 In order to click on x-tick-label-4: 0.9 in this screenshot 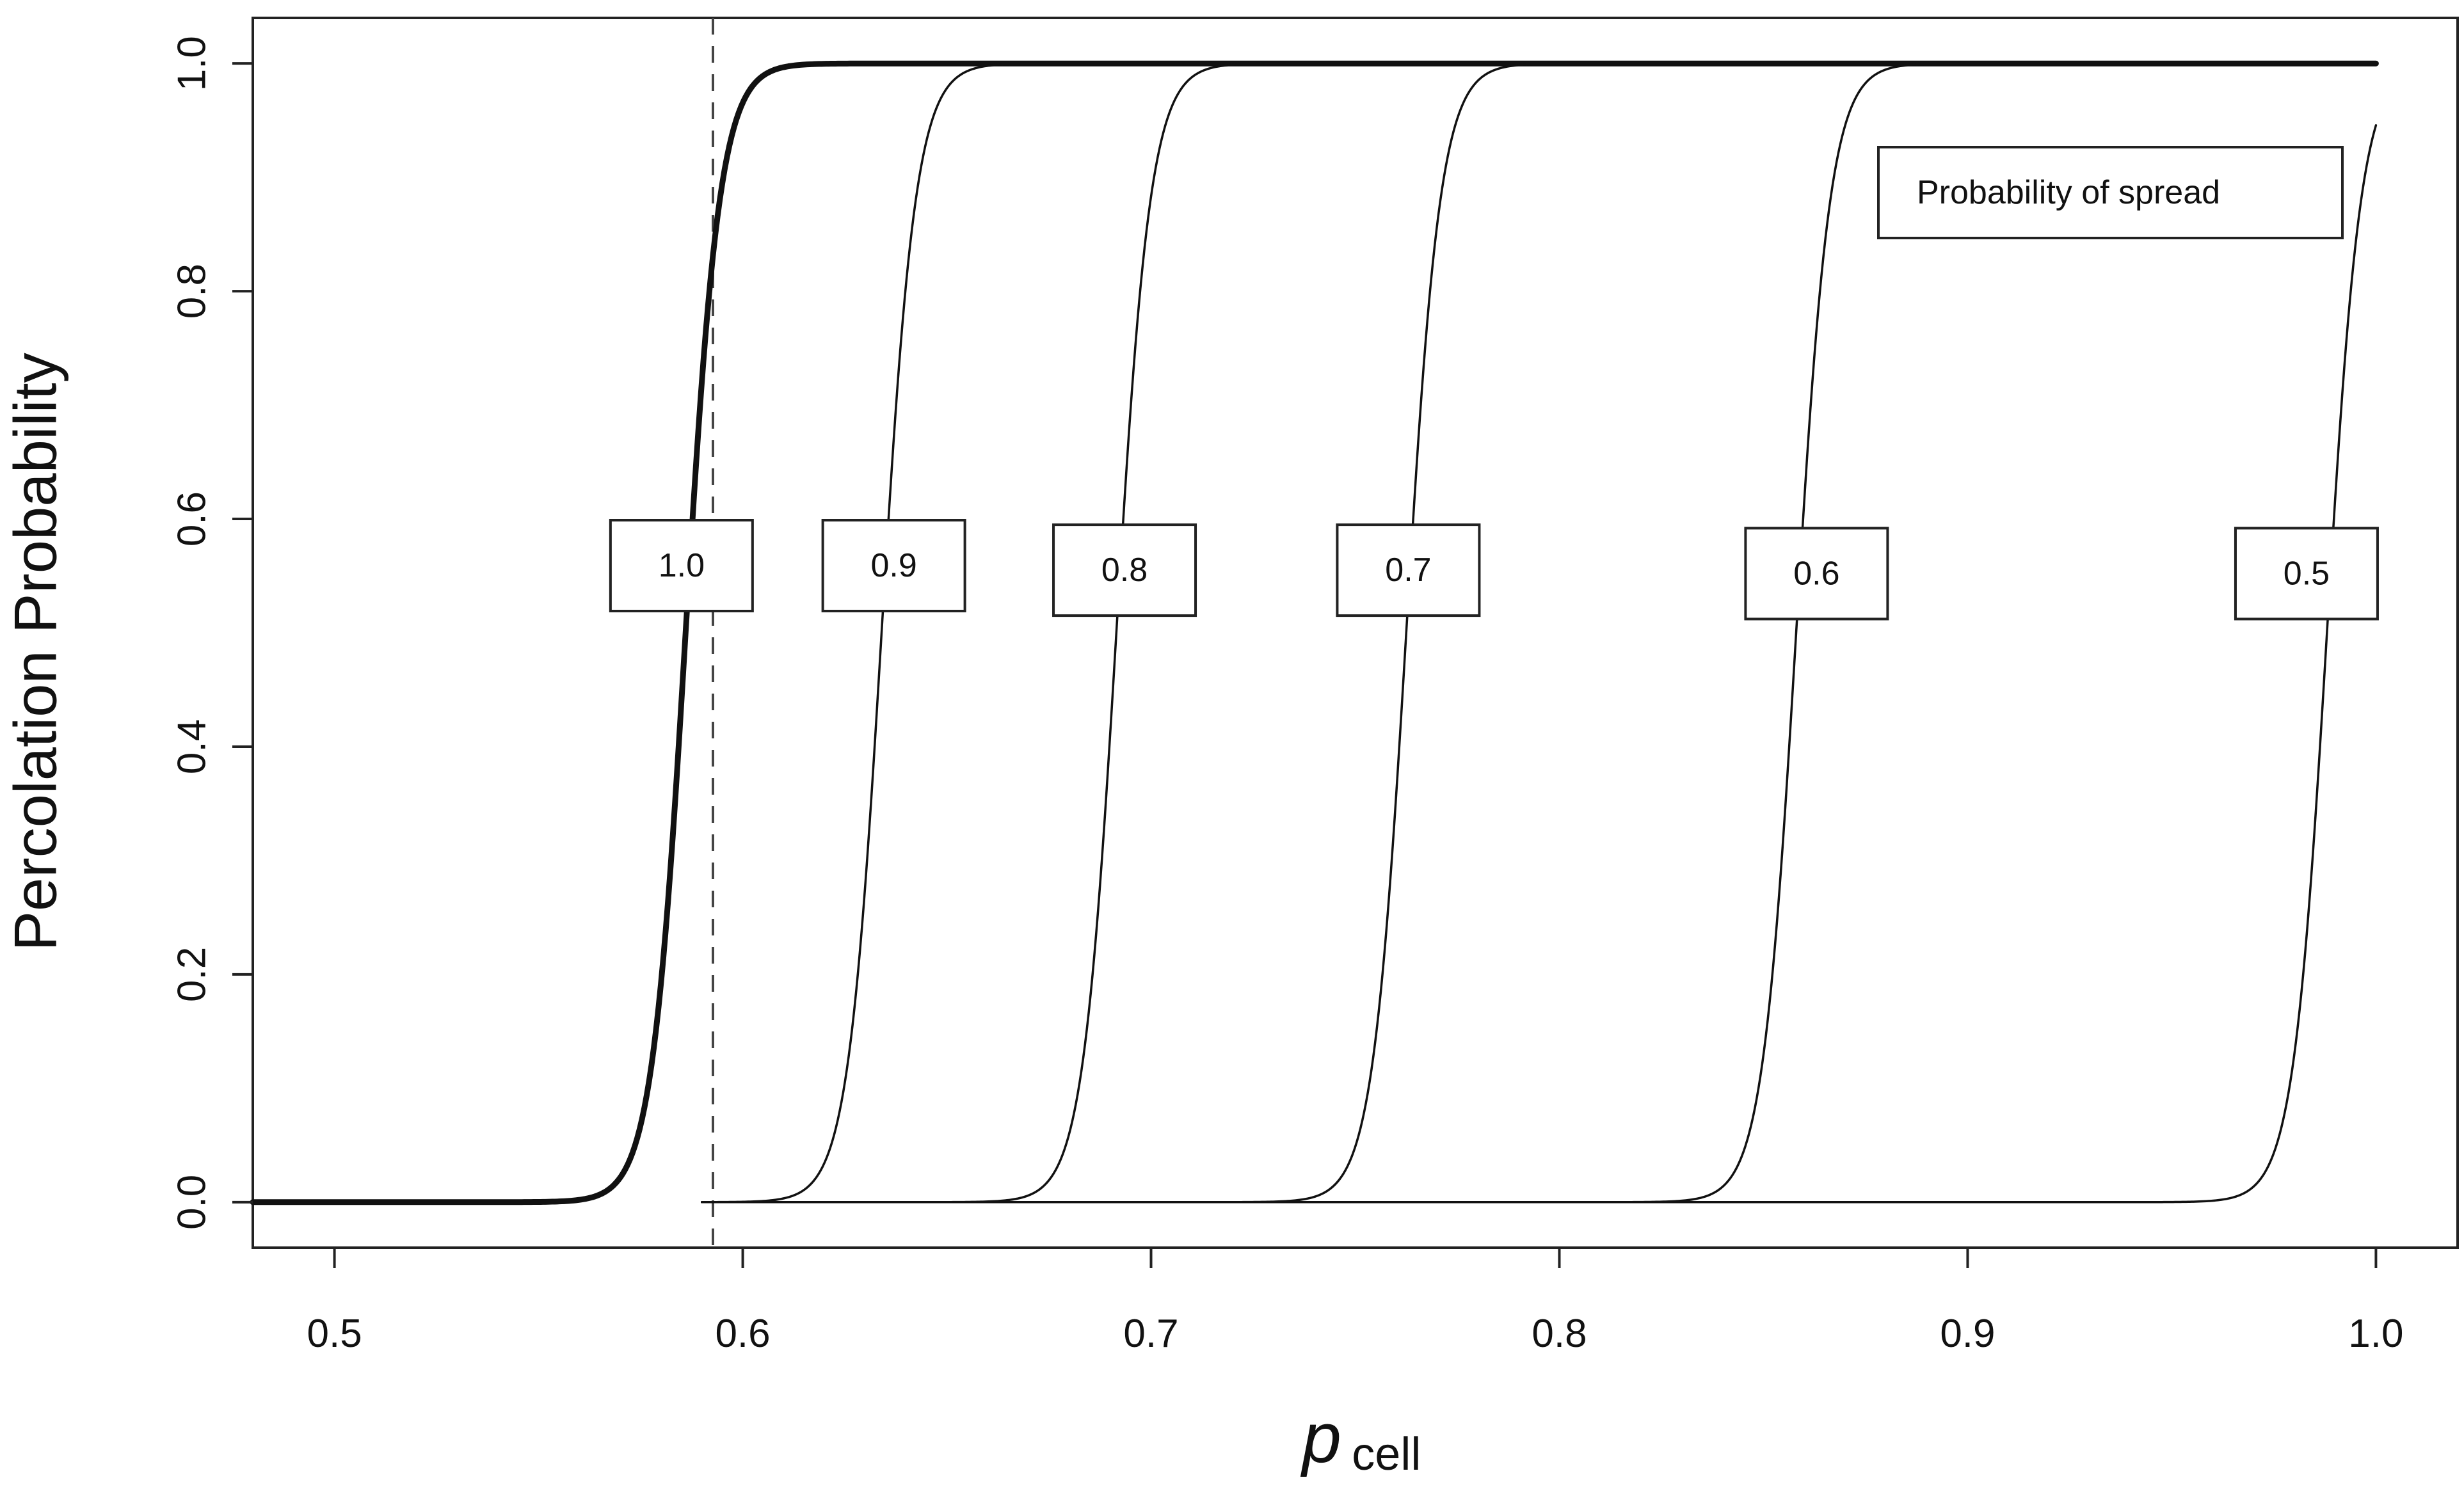, I will do `click(1967, 1334)`.